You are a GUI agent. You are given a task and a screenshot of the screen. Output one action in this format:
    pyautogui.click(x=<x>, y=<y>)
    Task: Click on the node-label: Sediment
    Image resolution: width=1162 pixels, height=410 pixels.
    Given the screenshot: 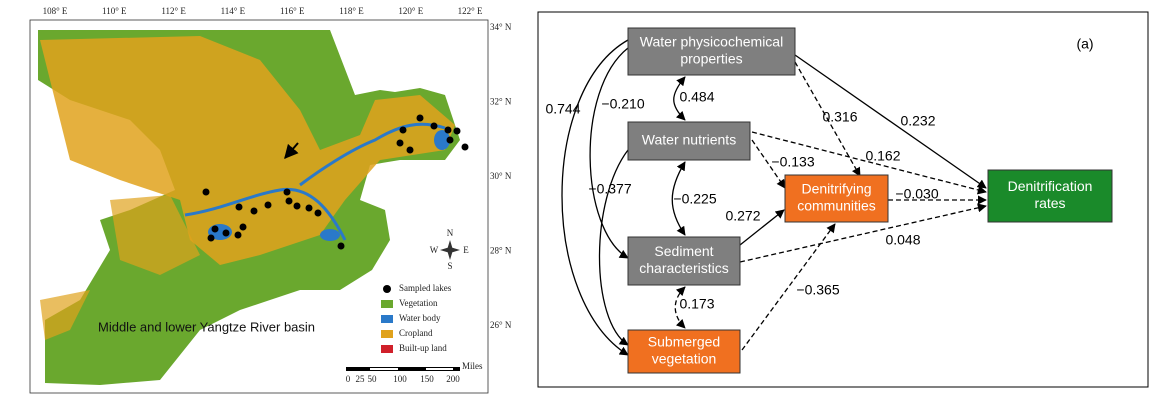 What is the action you would take?
    pyautogui.click(x=683, y=251)
    